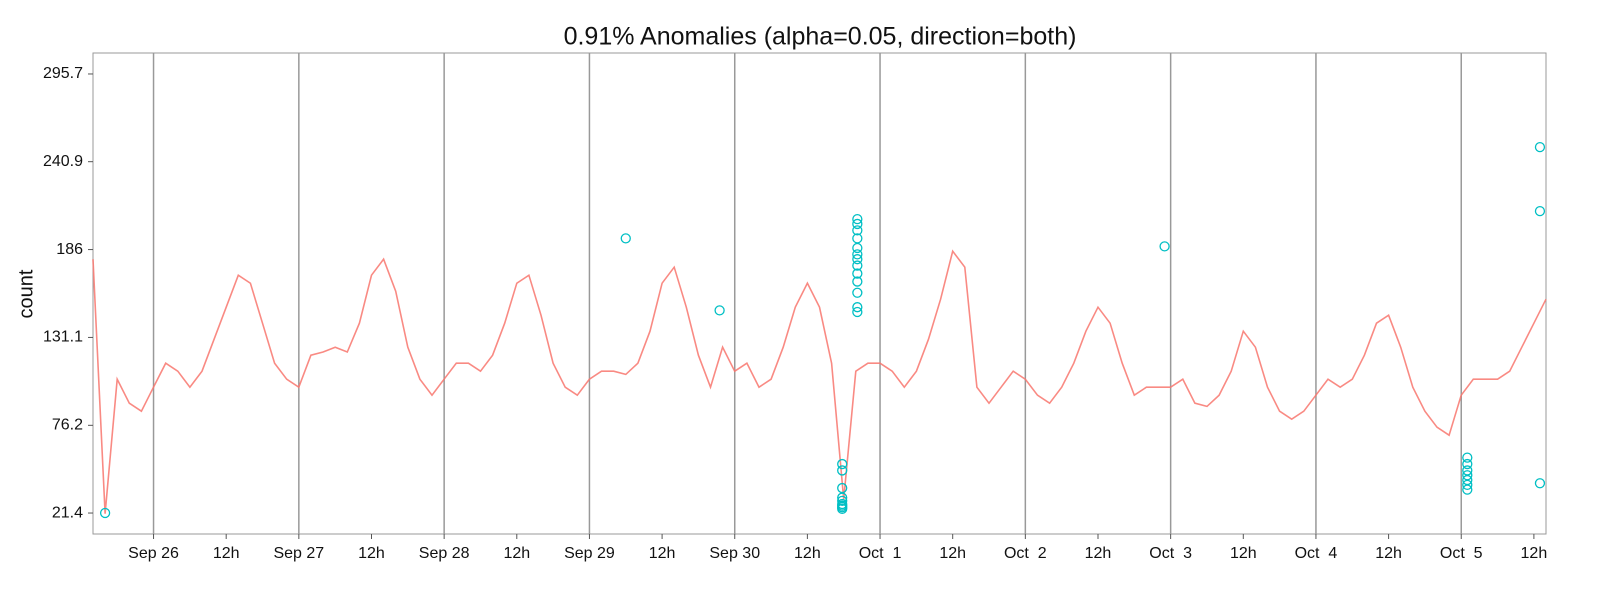  What do you see at coordinates (734, 553) in the screenshot?
I see `x-tick-label: Sep 30` at bounding box center [734, 553].